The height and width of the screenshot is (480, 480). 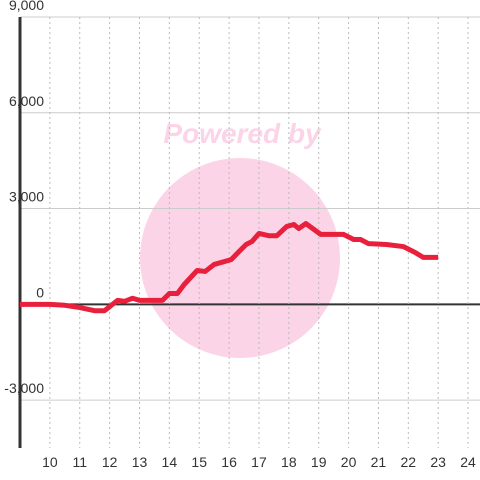 What do you see at coordinates (140, 462) in the screenshot?
I see `x-tick-label: 13` at bounding box center [140, 462].